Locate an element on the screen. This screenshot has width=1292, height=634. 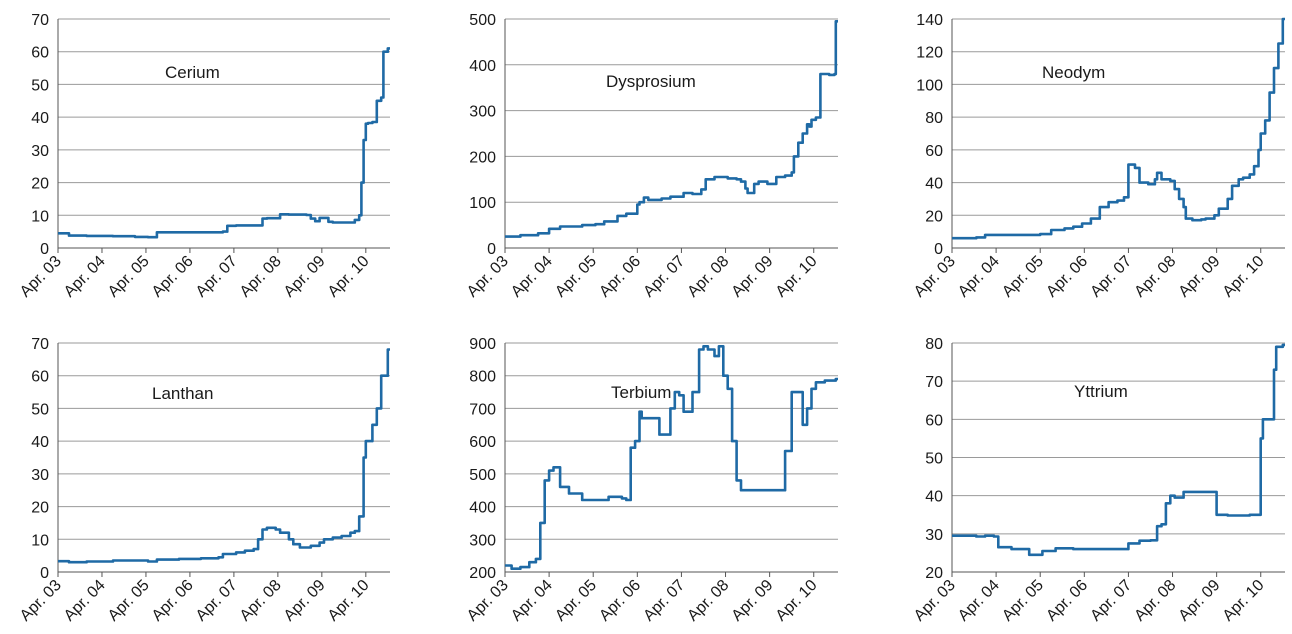
chart-annotation: Lanthan is located at coordinates (182, 393).